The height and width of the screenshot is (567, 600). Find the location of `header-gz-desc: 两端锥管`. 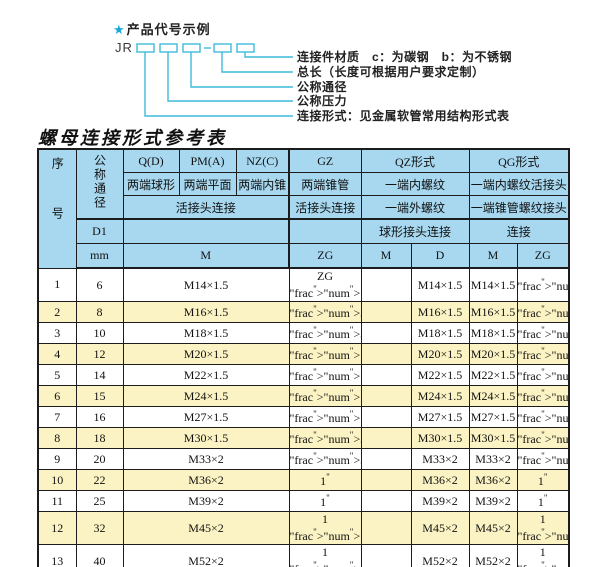

header-gz-desc: 两端锥管 is located at coordinates (325, 184).